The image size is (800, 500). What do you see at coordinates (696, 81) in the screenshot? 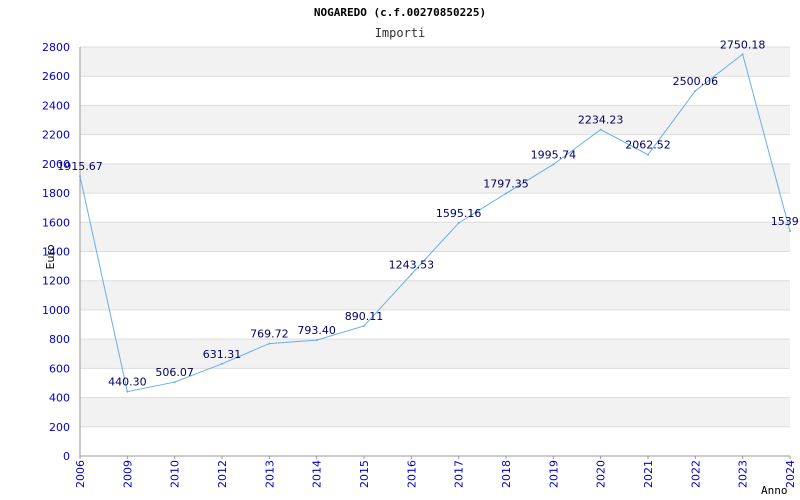
I see `data-label: 2500.06` at bounding box center [696, 81].